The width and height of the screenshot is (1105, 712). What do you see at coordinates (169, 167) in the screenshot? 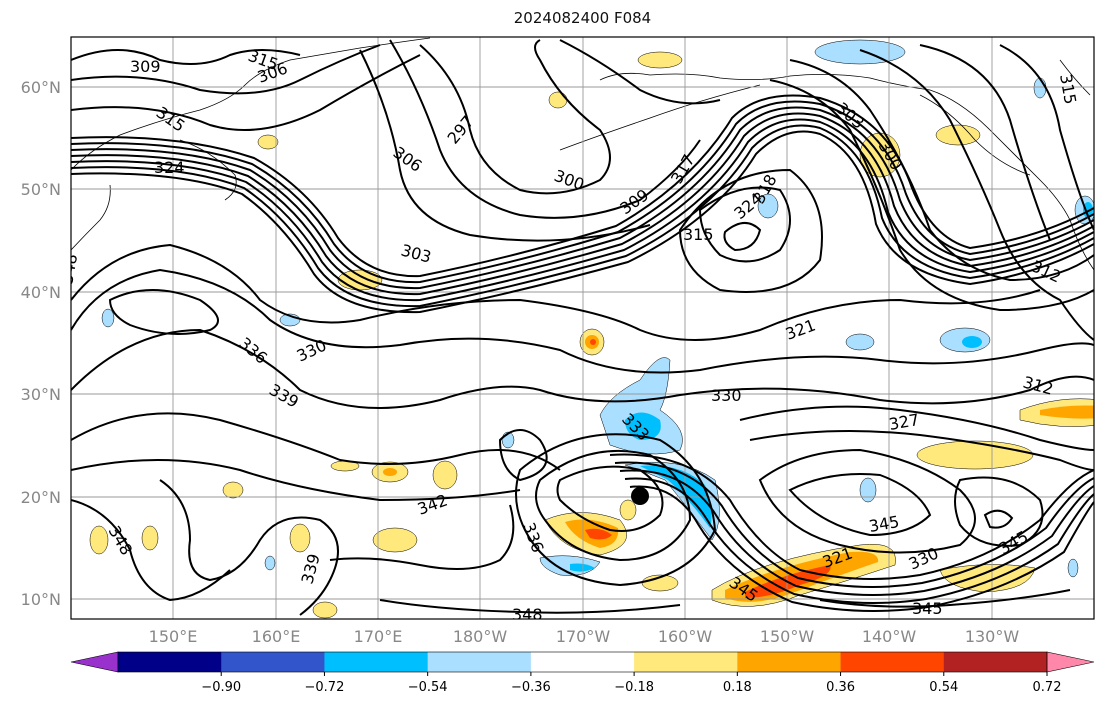
I see `contour-label: 324` at bounding box center [169, 167].